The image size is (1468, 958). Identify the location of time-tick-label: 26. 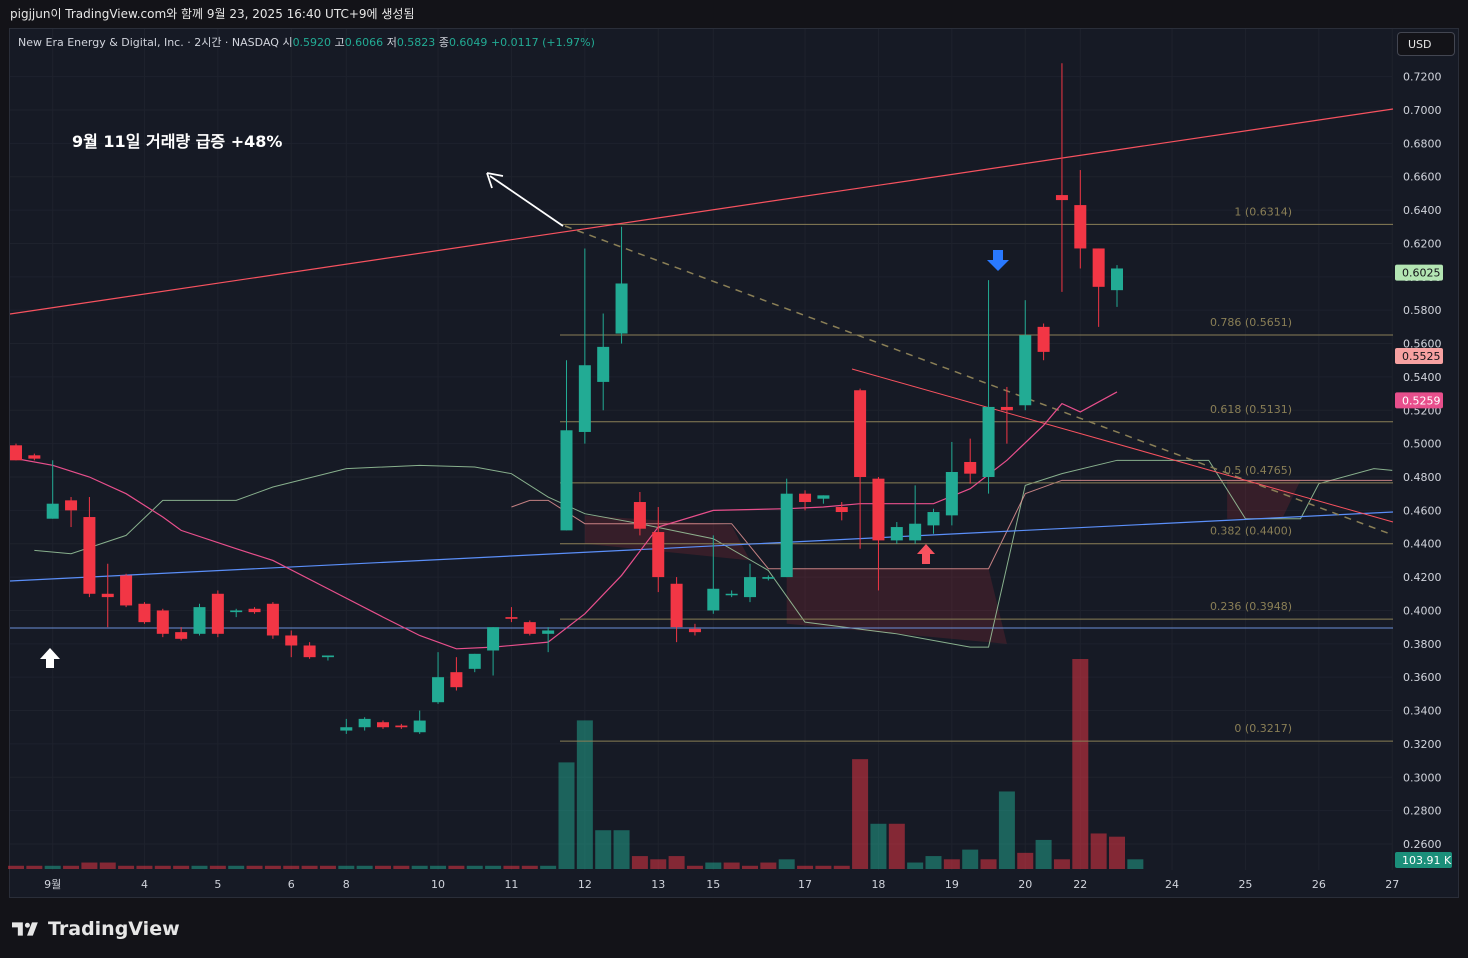
(1319, 884).